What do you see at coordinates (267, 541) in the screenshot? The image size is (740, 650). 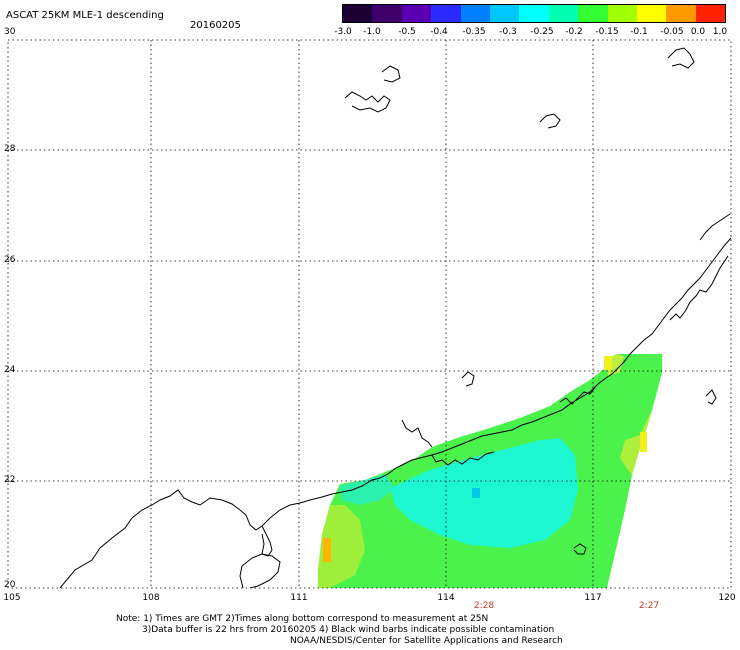 I see `coastline-leizhou` at bounding box center [267, 541].